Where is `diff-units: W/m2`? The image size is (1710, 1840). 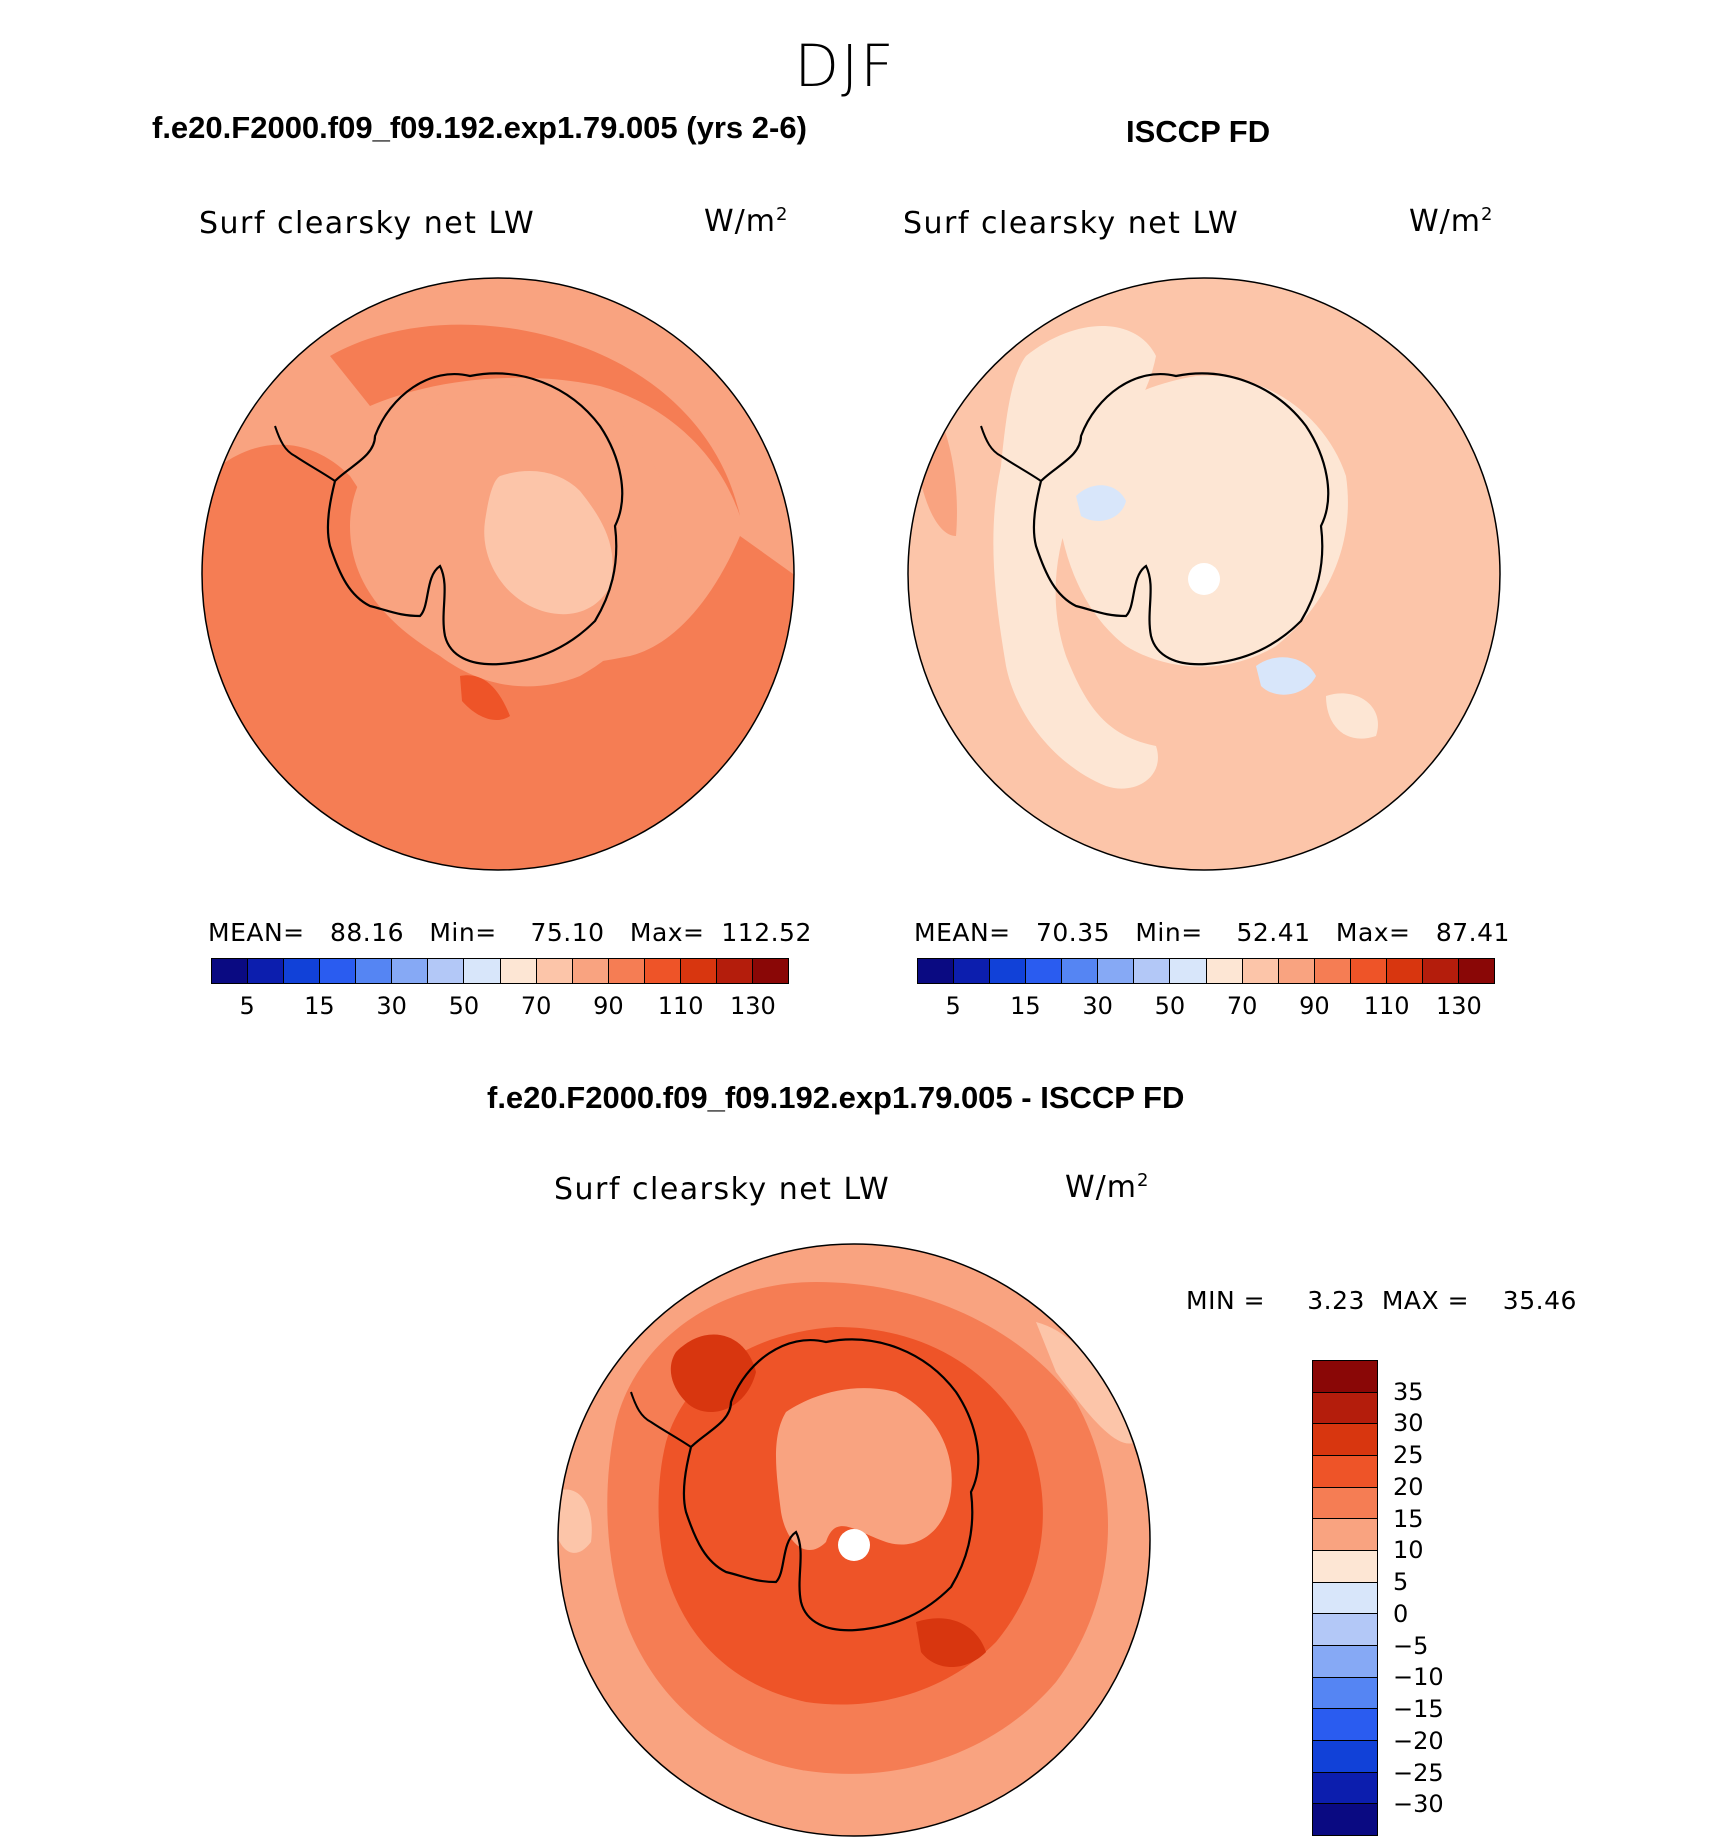
diff-units: W/m2 is located at coordinates (1107, 1187).